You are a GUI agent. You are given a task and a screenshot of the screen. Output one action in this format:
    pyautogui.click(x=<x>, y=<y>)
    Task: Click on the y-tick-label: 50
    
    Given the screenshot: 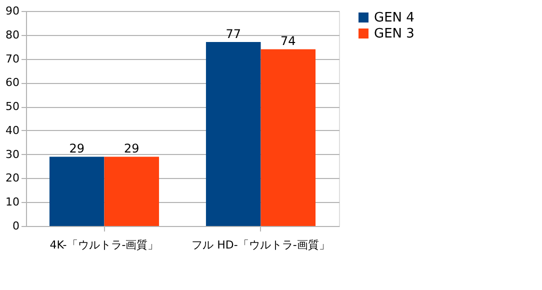 What is the action you would take?
    pyautogui.click(x=13, y=107)
    